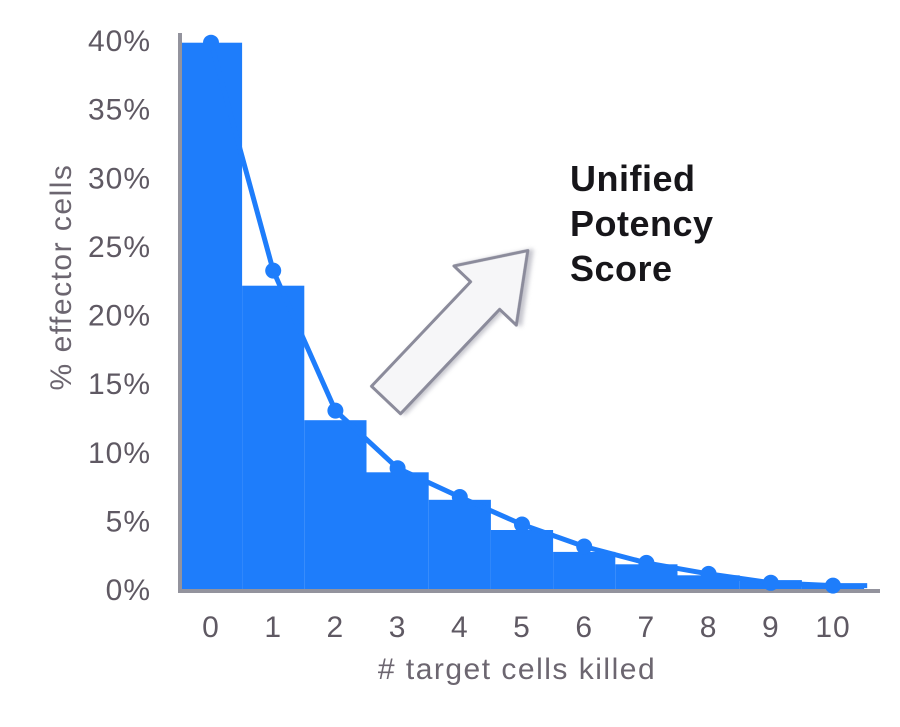 This screenshot has height=727, width=900. What do you see at coordinates (119, 384) in the screenshot?
I see `y-tick-label-15%: 15%` at bounding box center [119, 384].